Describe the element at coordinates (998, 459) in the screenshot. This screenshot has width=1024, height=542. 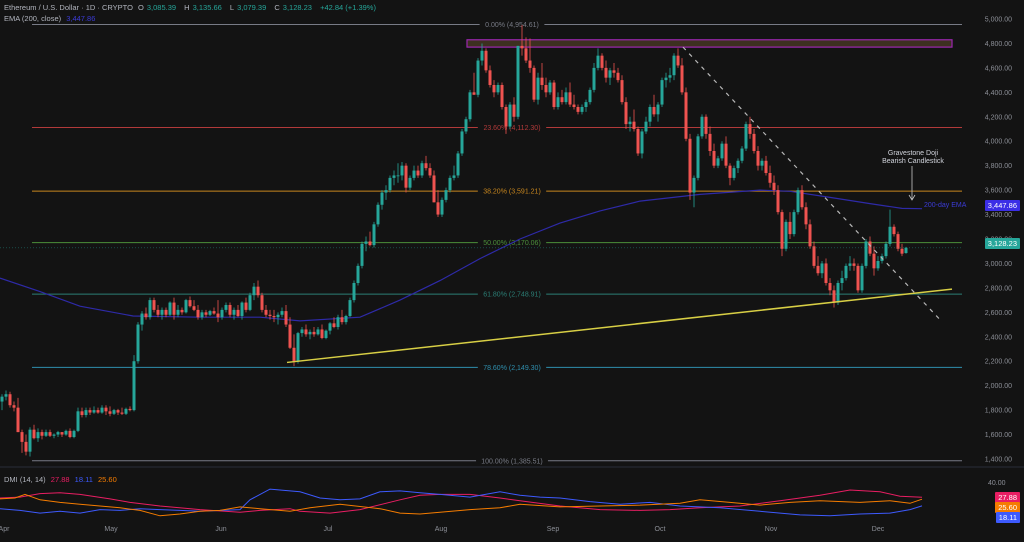
I see `y-tick-label: 1,400.00` at that location.